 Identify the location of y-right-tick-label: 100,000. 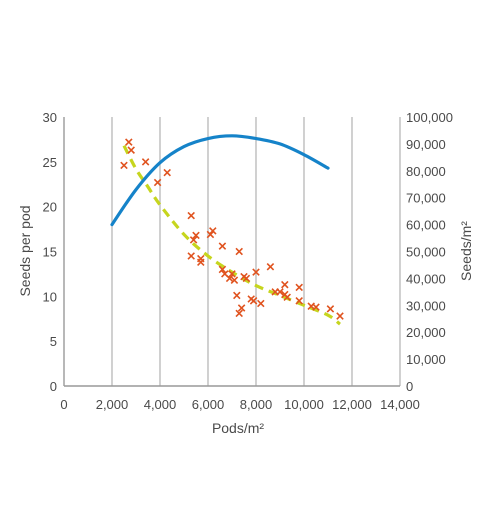
(429, 117).